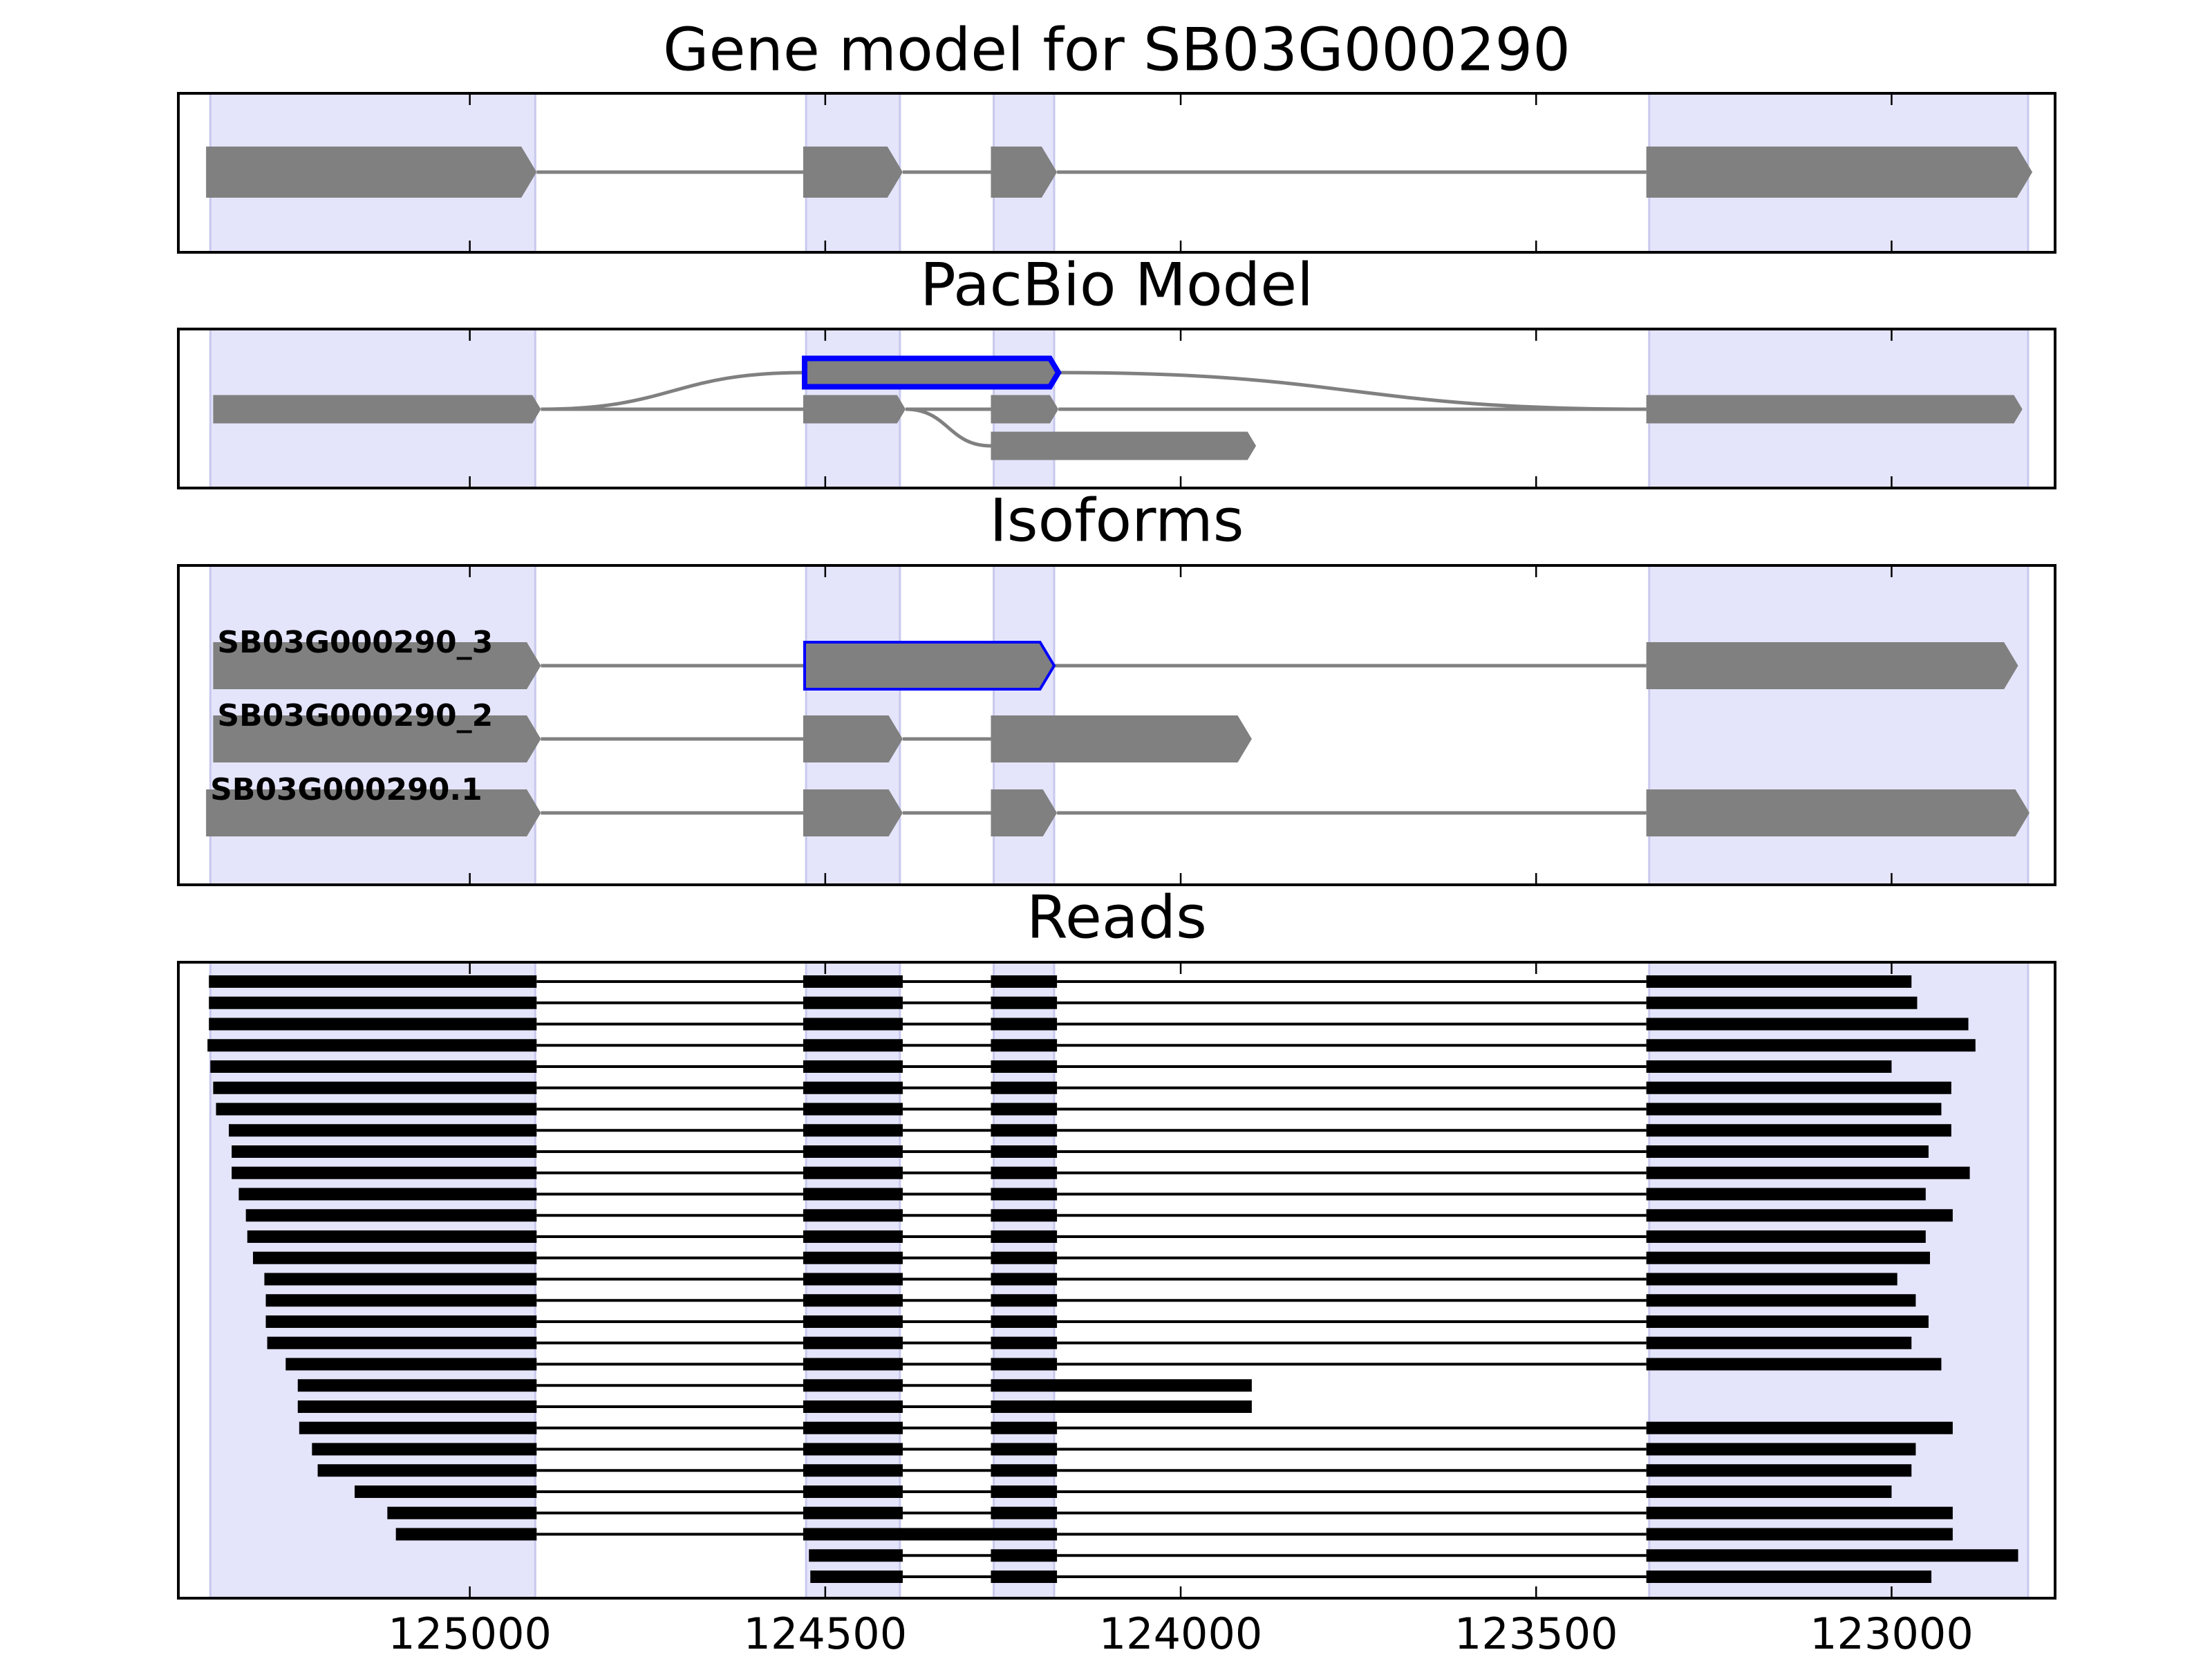  I want to click on axes-frame, so click(1117, 408).